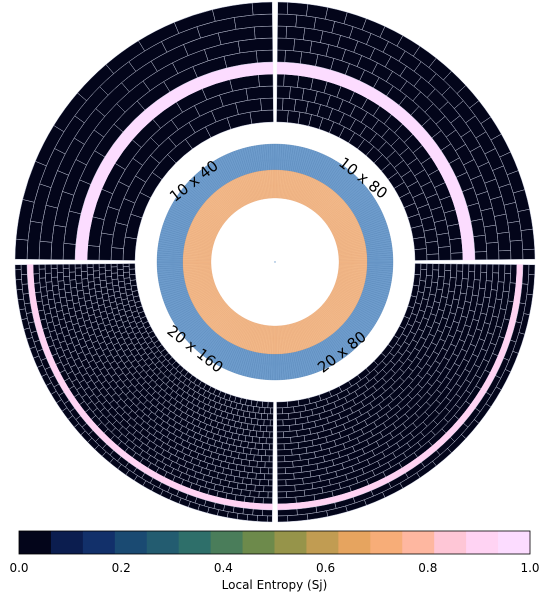  I want to click on colorbar-frame, so click(274, 542).